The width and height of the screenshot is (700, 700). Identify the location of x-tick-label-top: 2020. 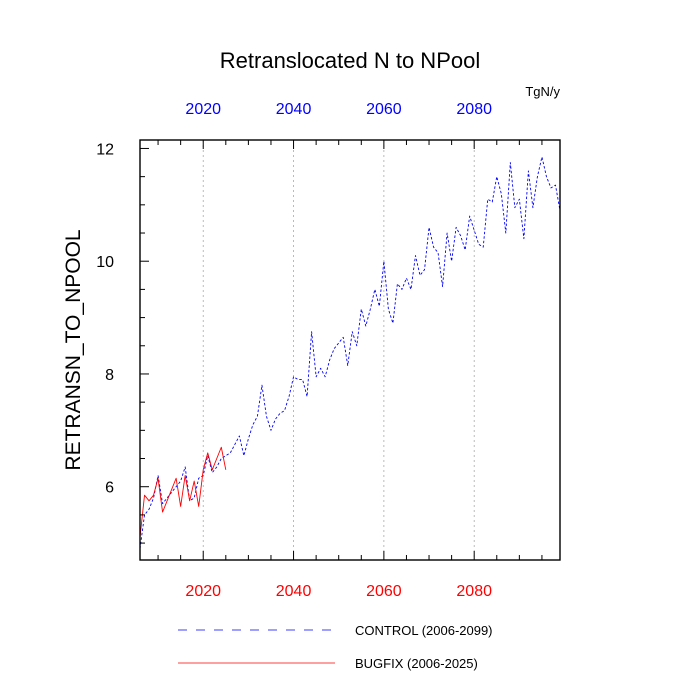
(203, 109).